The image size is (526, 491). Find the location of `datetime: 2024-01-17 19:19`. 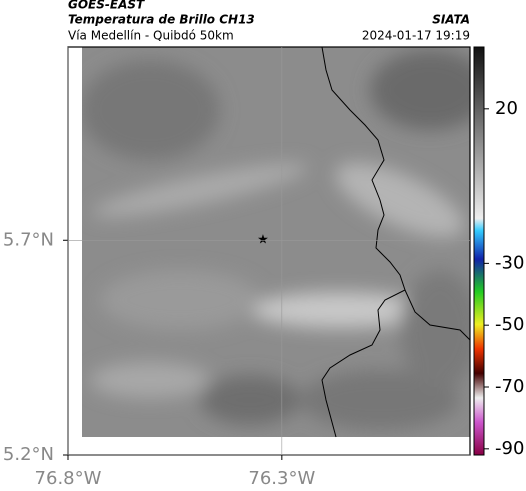

datetime: 2024-01-17 19:19 is located at coordinates (416, 36).